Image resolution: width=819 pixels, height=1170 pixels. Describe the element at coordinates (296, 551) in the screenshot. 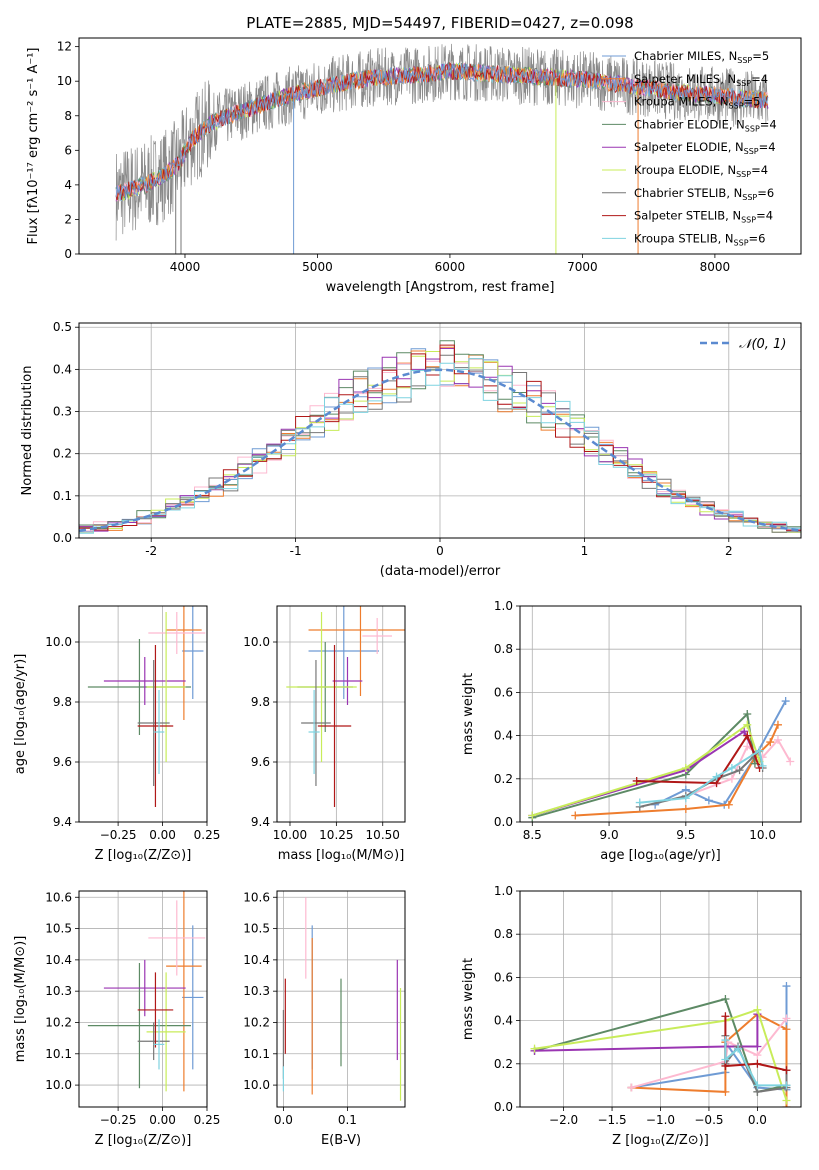

I see `x-tick-label: -1` at that location.